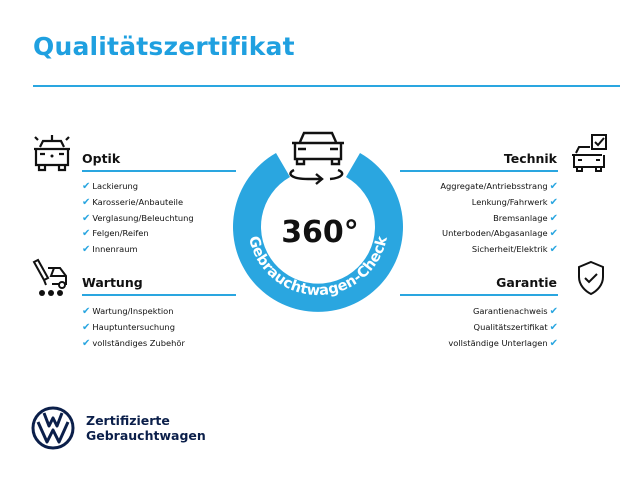 The width and height of the screenshot is (640, 480). I want to click on list-item: Sicherheit/Elektrik ✔, so click(514, 250).